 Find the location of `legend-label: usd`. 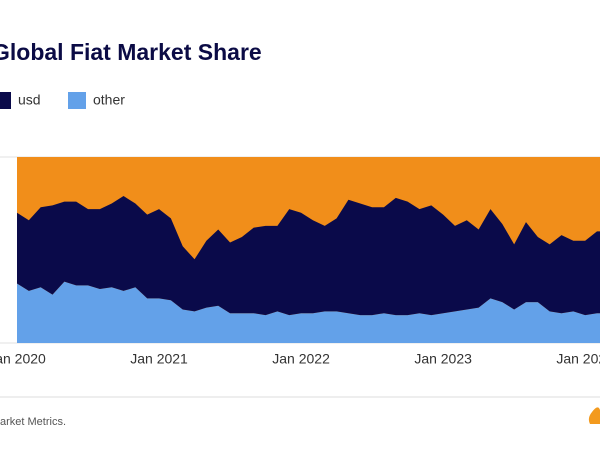

legend-label: usd is located at coordinates (29, 100).